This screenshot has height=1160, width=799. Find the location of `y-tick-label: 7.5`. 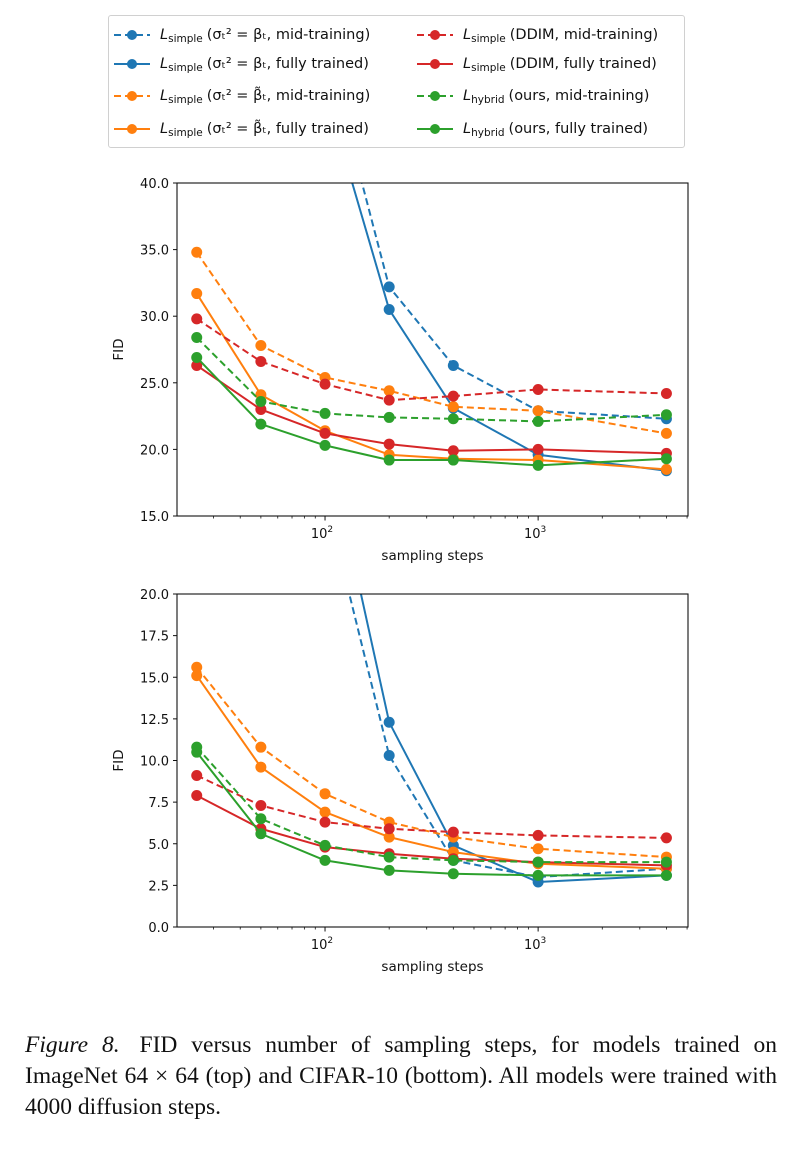

y-tick-label: 7.5 is located at coordinates (158, 803).